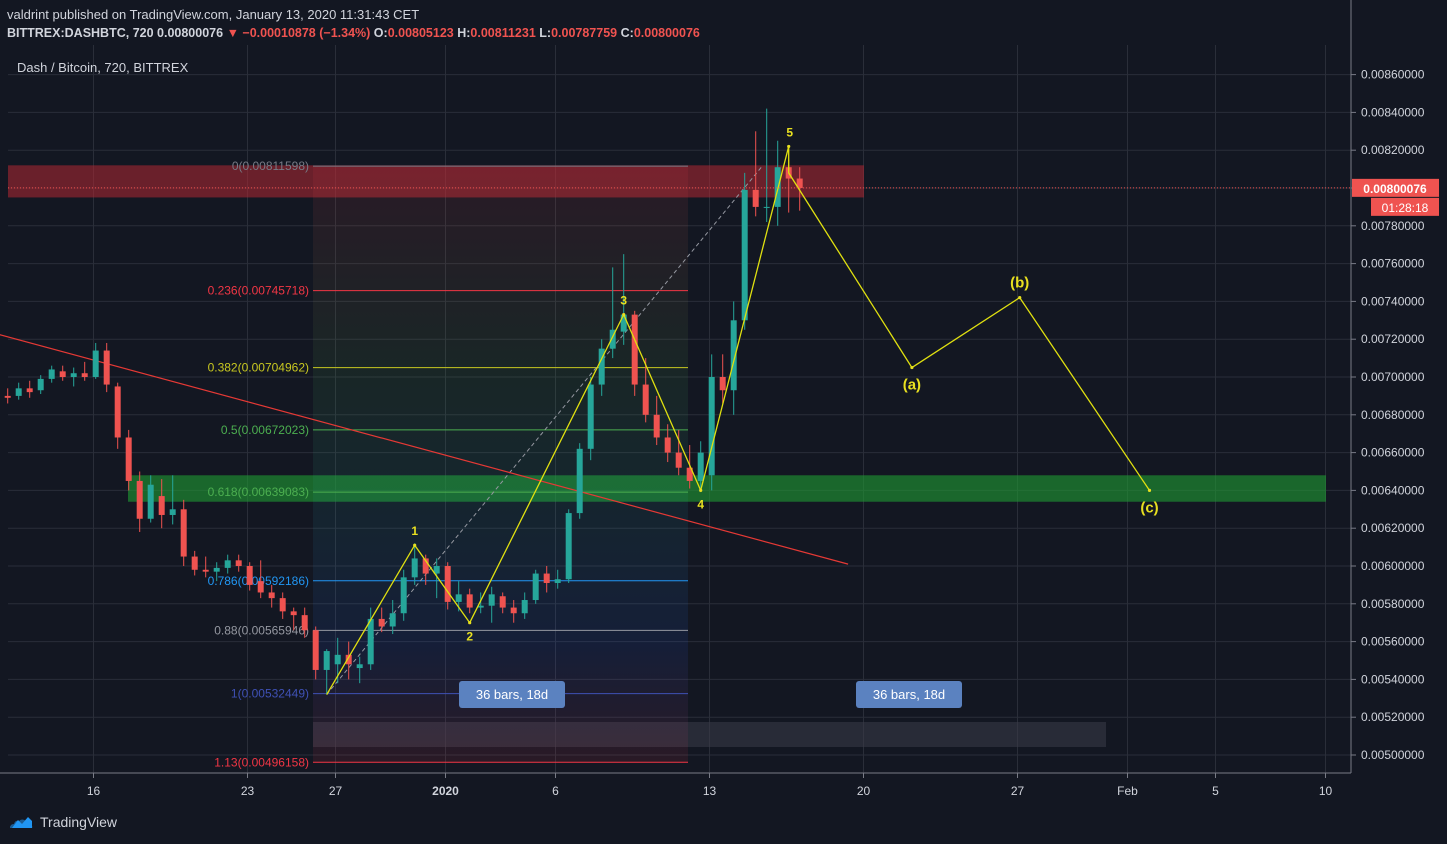 This screenshot has width=1447, height=844. What do you see at coordinates (1326, 791) in the screenshot?
I see `x-tick-label: 10` at bounding box center [1326, 791].